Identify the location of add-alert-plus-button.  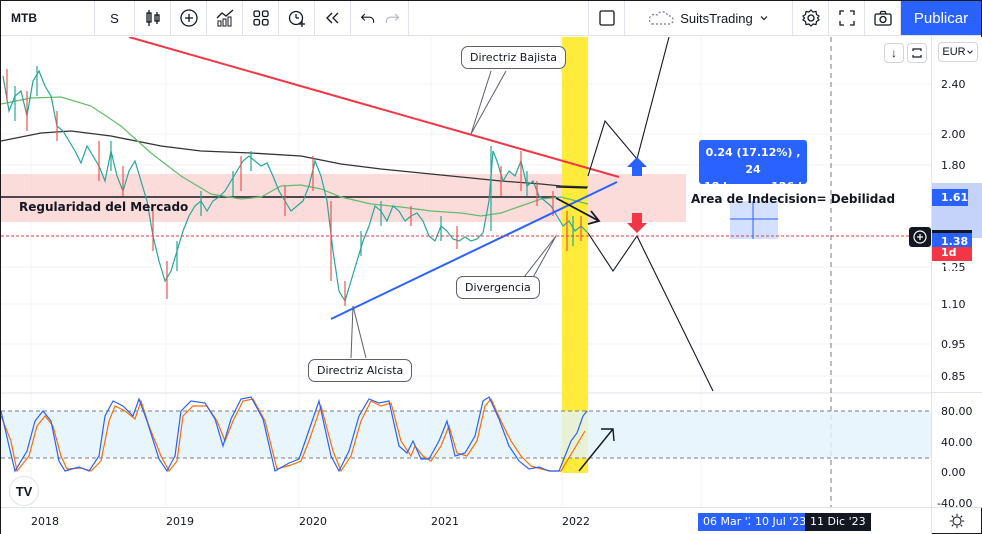
(920, 237).